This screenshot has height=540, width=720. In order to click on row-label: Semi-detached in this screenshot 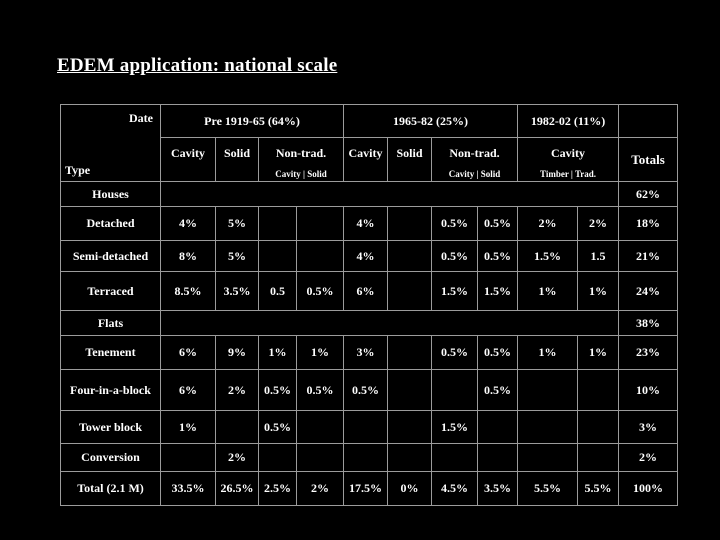, I will do `click(110, 256)`.